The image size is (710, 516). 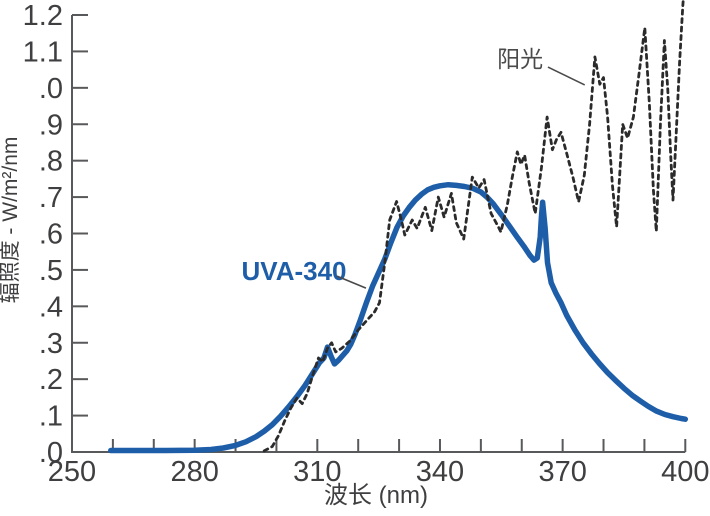 I want to click on y-axis-title: 辐照度 - W/m²/nm, so click(x=11, y=220).